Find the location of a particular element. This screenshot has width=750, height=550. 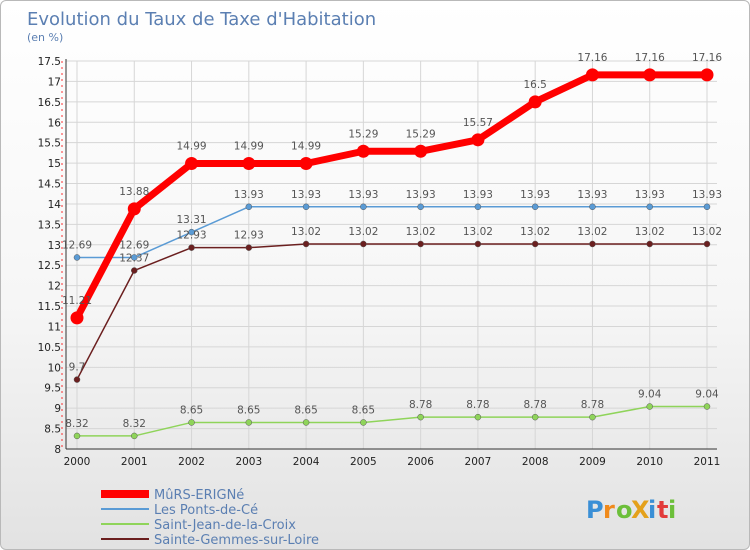

logo-letter: r is located at coordinates (609, 510).